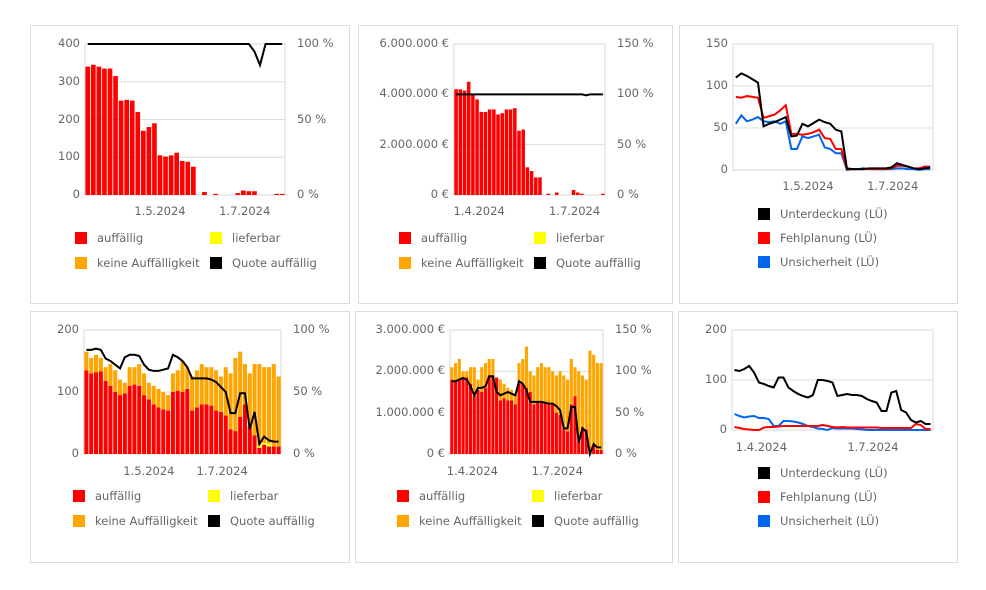 Image resolution: width=986 pixels, height=590 pixels. What do you see at coordinates (274, 263) in the screenshot?
I see `legend-label: Quote auffällig` at bounding box center [274, 263].